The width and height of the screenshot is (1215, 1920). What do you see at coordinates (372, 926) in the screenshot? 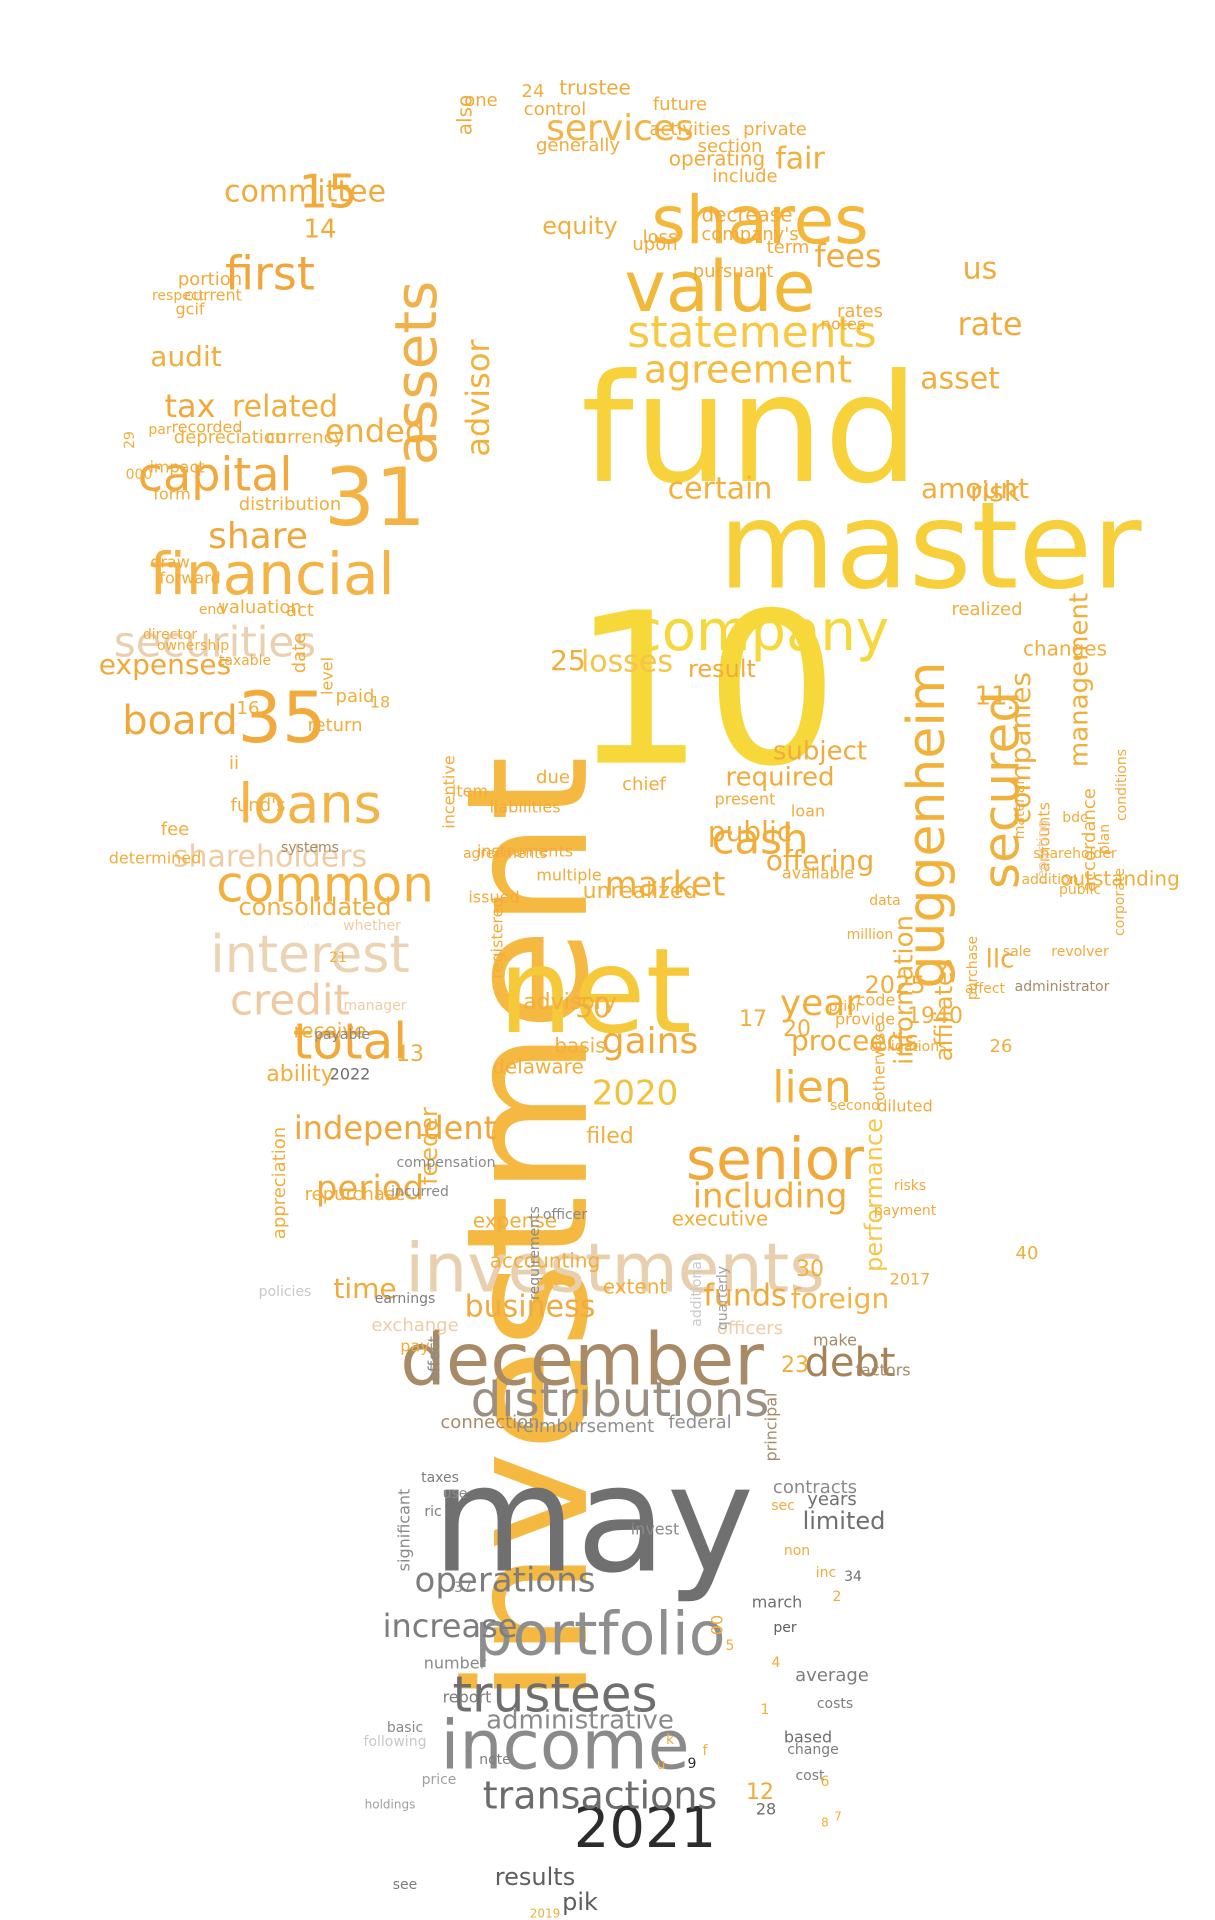
I see `cloud-word: whether` at bounding box center [372, 926].